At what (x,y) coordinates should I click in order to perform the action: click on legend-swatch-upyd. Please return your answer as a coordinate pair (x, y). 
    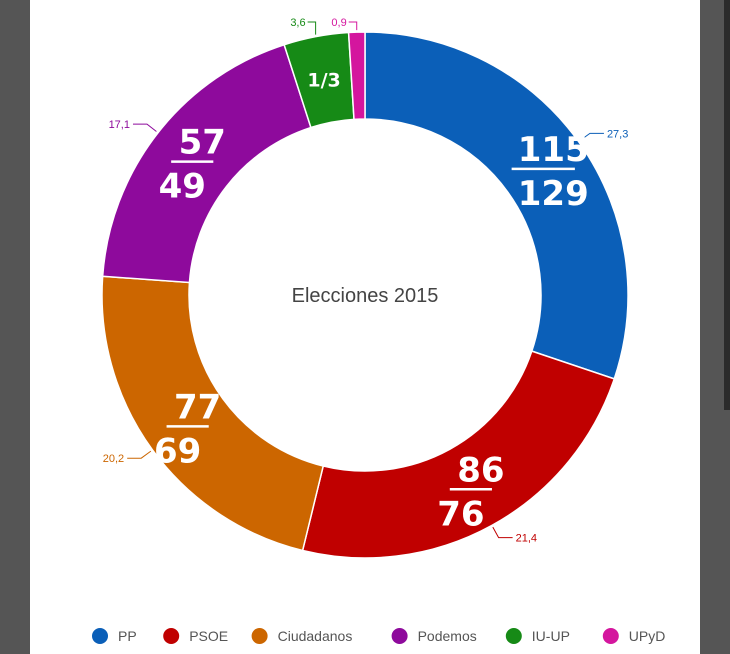
    Looking at the image, I should click on (610, 636).